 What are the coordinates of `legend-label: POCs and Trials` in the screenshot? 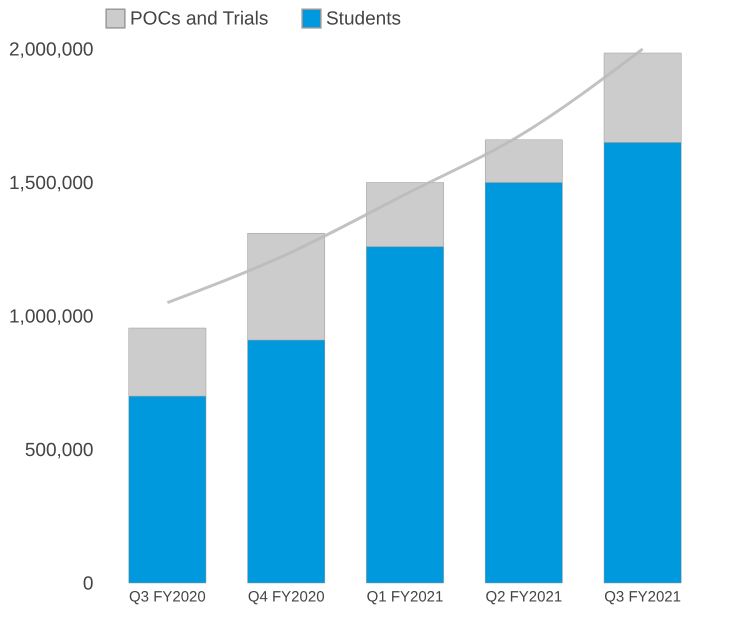 It's located at (199, 19).